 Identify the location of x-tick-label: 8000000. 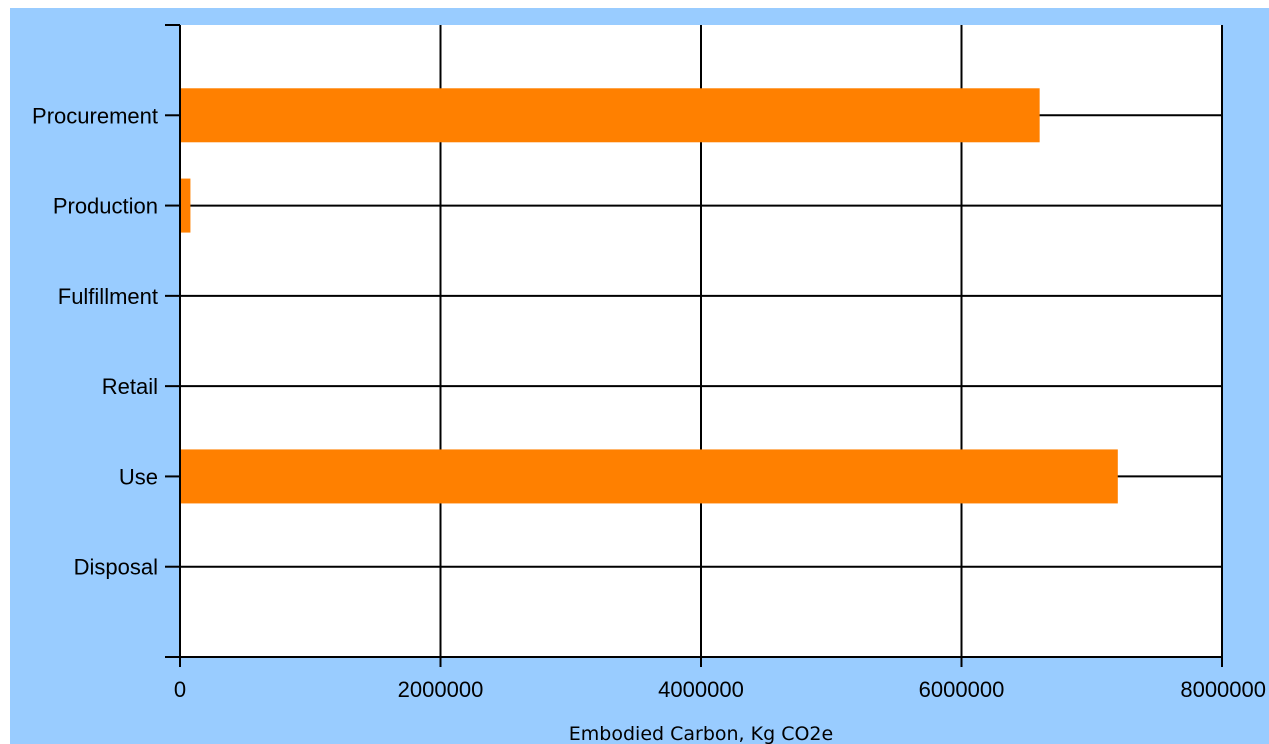
(1223, 689).